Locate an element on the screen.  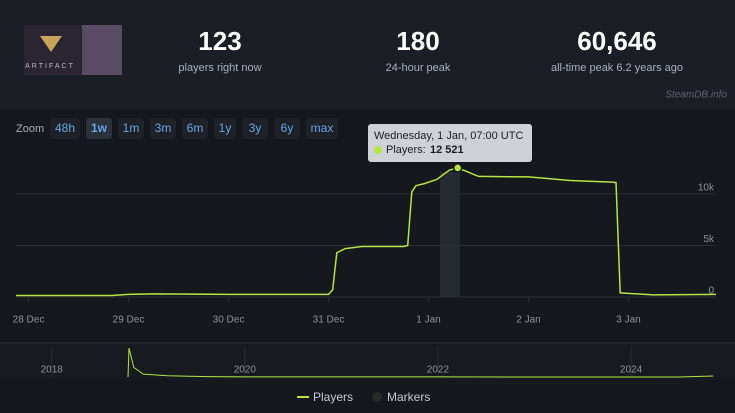
logo-text: ARTIFACT is located at coordinates (50, 66).